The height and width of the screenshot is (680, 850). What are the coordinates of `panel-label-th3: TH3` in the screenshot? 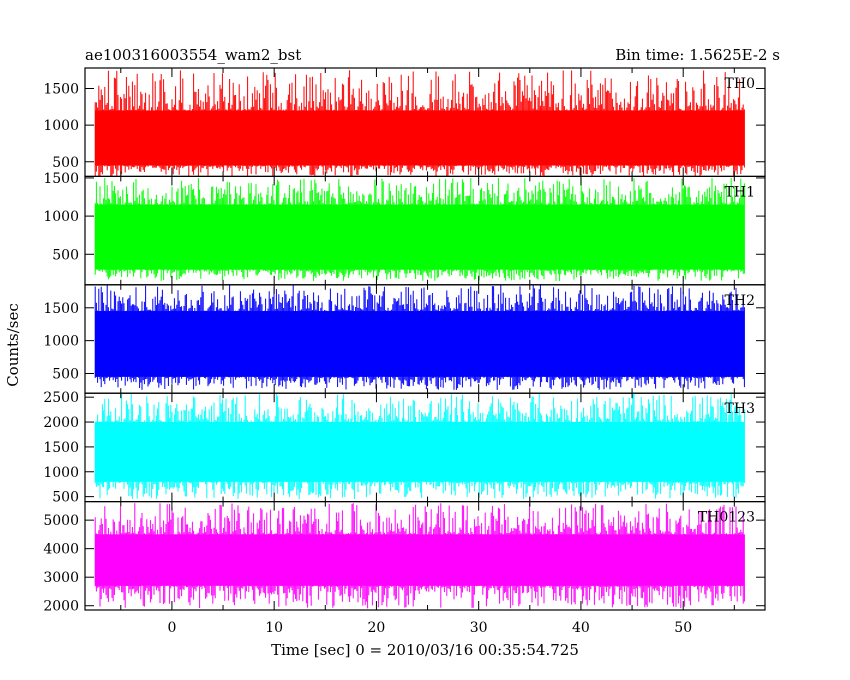 It's located at (740, 409).